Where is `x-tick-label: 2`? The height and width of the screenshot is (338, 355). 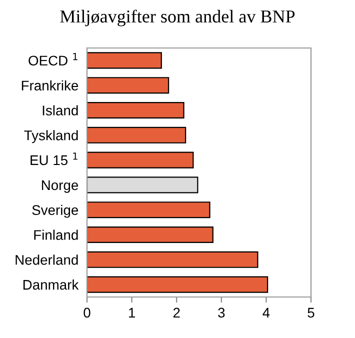
x-tick-label: 2 is located at coordinates (176, 313).